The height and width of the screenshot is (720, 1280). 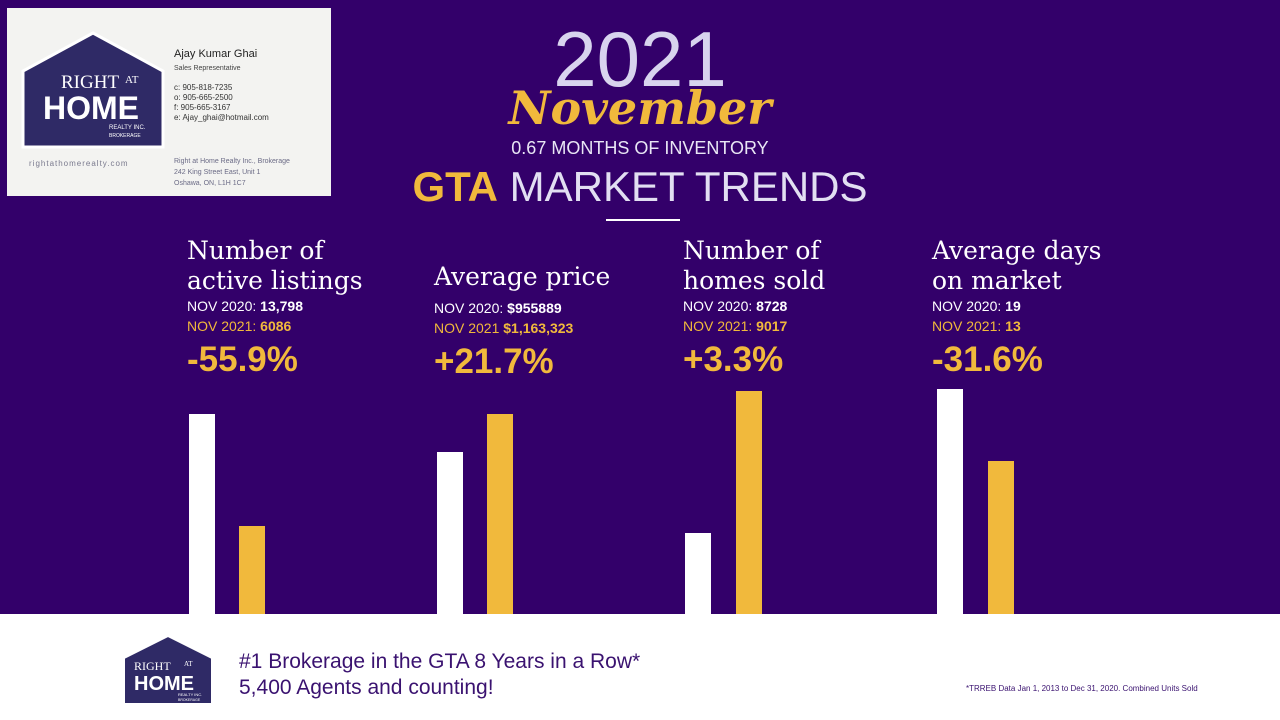 I want to click on stat-title-line-2: homes sold, so click(x=754, y=280).